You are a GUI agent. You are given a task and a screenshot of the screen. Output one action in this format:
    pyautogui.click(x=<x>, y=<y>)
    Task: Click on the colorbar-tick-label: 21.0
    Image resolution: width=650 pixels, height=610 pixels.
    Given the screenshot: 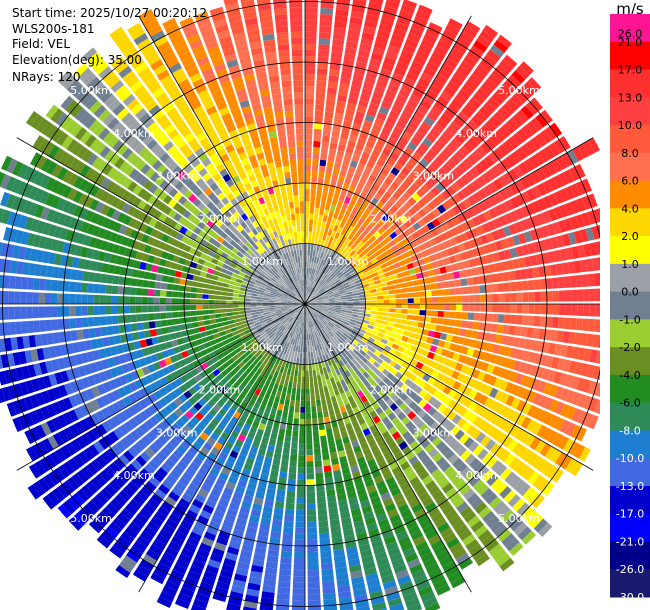 What is the action you would take?
    pyautogui.click(x=630, y=42)
    